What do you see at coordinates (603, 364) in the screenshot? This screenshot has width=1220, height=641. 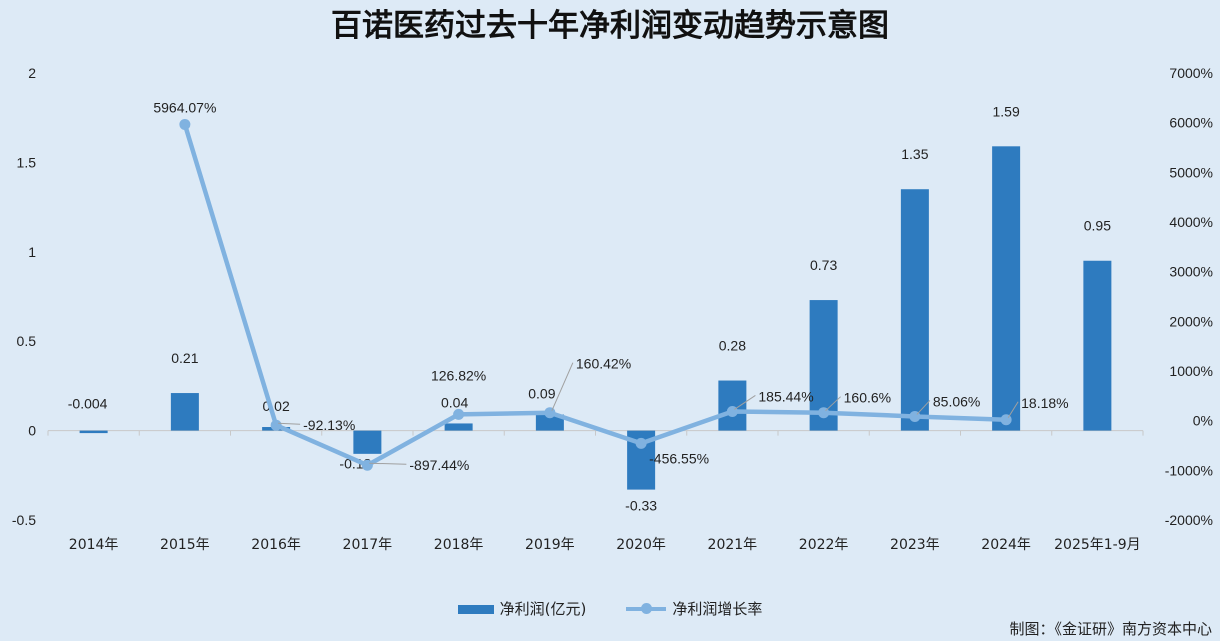 I see `line-data-label: 160.42%` at bounding box center [603, 364].